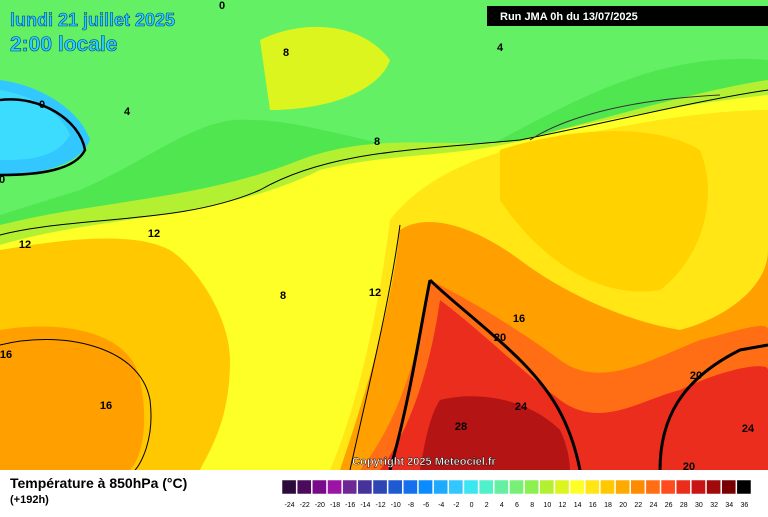  What do you see at coordinates (547, 505) in the screenshot?
I see `legend-label: 10` at bounding box center [547, 505].